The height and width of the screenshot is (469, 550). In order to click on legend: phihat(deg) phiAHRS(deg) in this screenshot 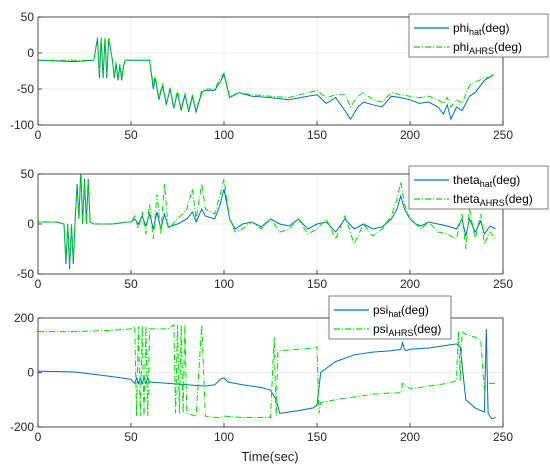, I will do `click(478, 35)`.